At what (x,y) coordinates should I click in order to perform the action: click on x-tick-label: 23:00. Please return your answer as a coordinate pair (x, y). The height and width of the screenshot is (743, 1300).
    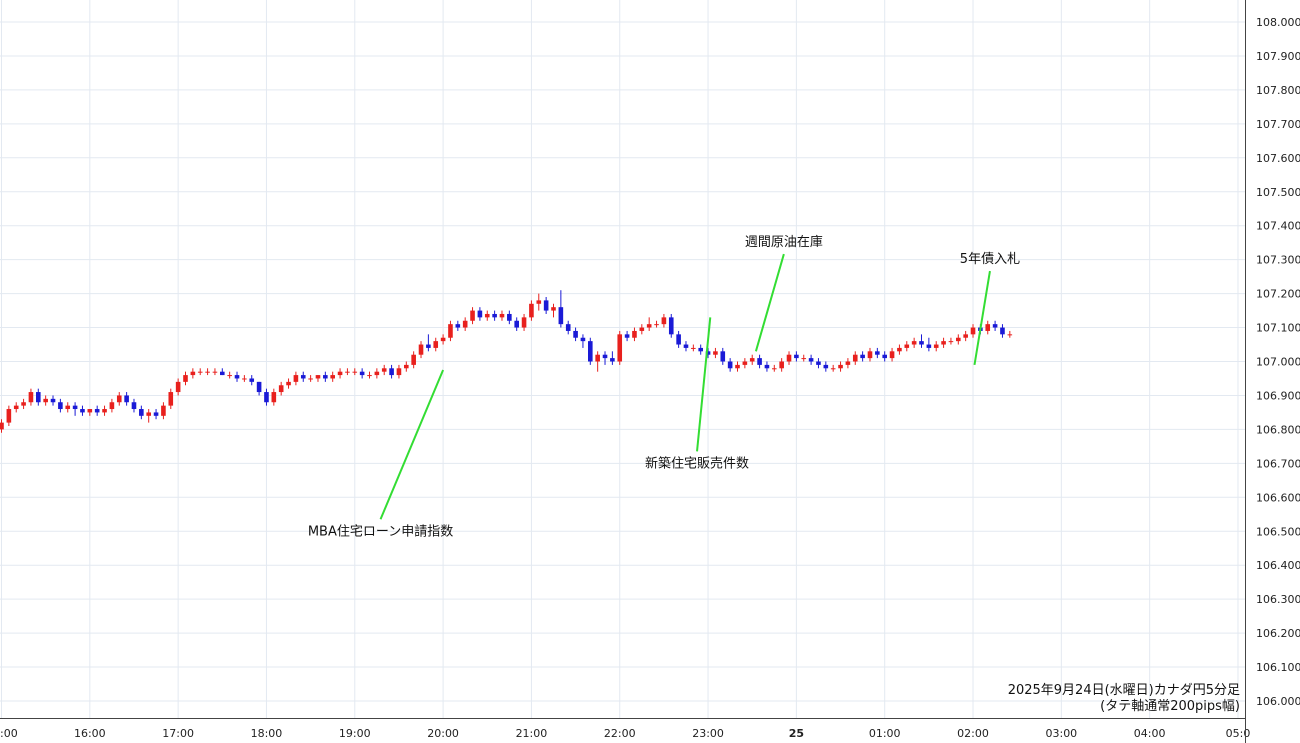
    Looking at the image, I should click on (708, 733).